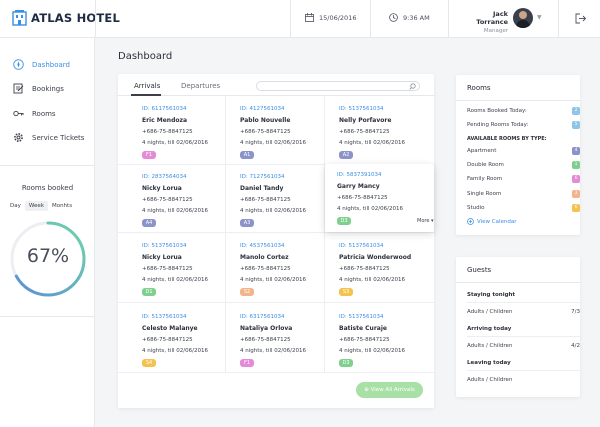  Describe the element at coordinates (338, 86) in the screenshot. I see `search-input` at that location.